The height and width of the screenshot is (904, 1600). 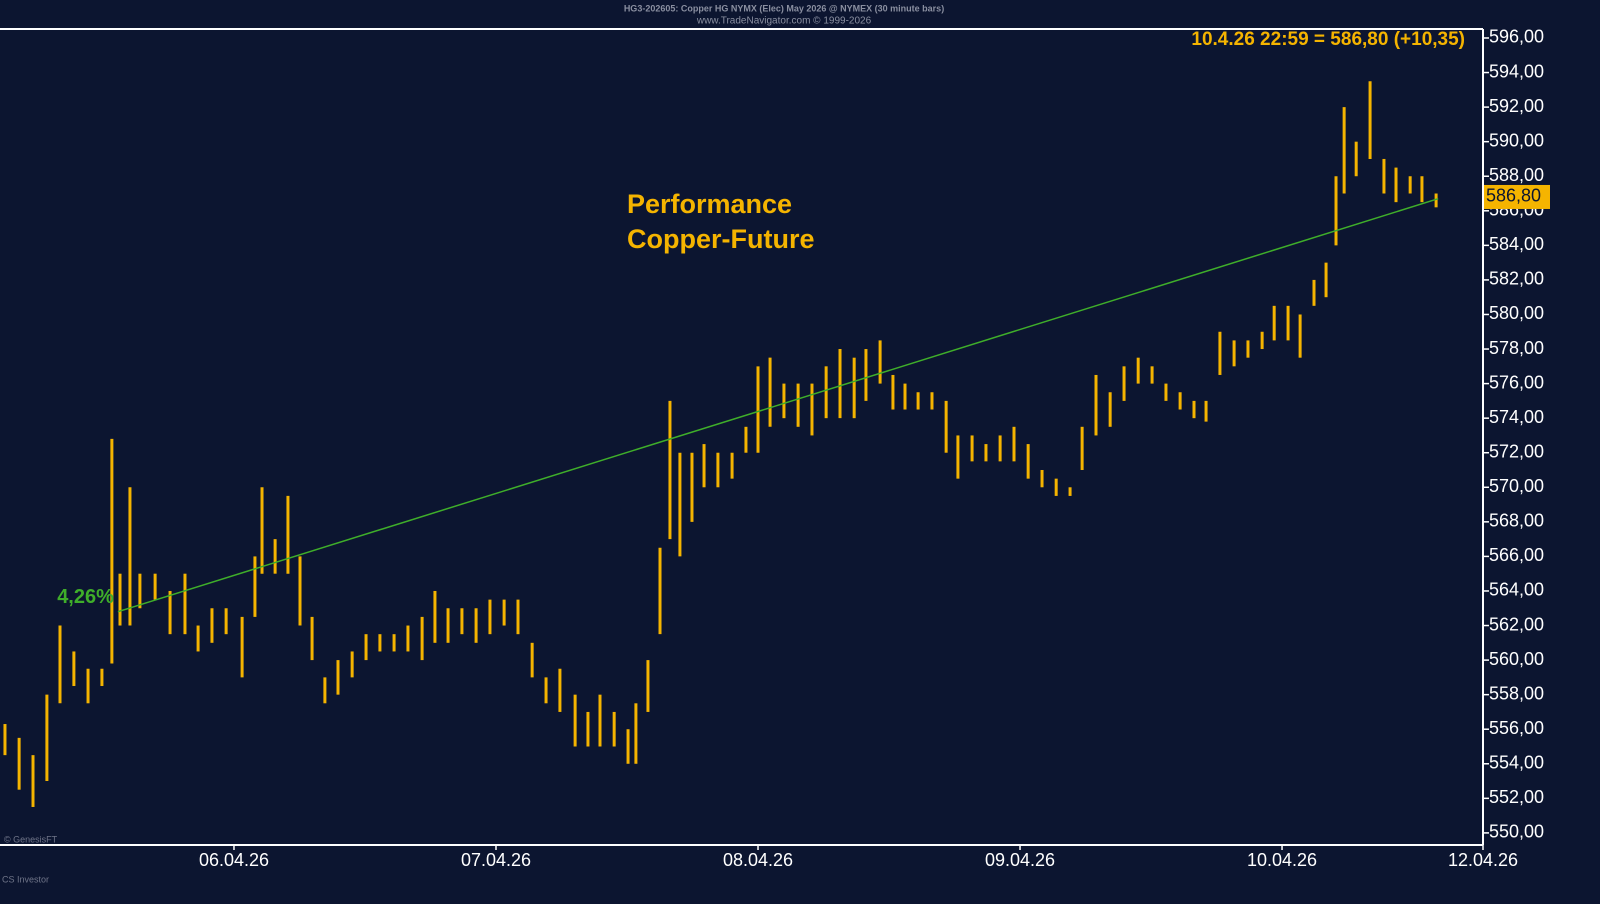 I want to click on y-tick-label: 588,00, so click(x=1516, y=175).